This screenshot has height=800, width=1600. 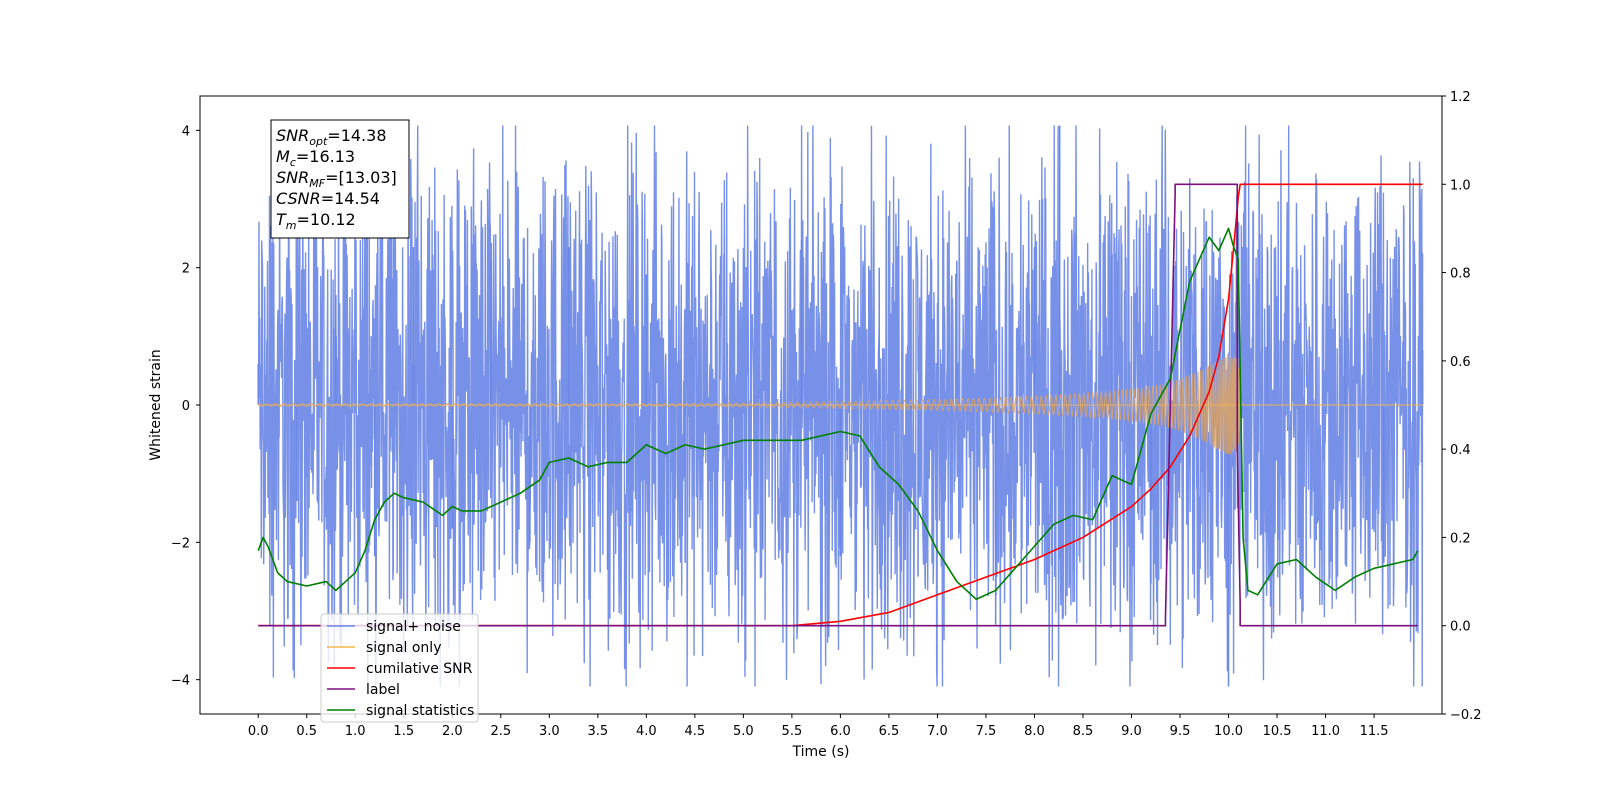 What do you see at coordinates (283, 156) in the screenshot?
I see `annotation-symbol: M` at bounding box center [283, 156].